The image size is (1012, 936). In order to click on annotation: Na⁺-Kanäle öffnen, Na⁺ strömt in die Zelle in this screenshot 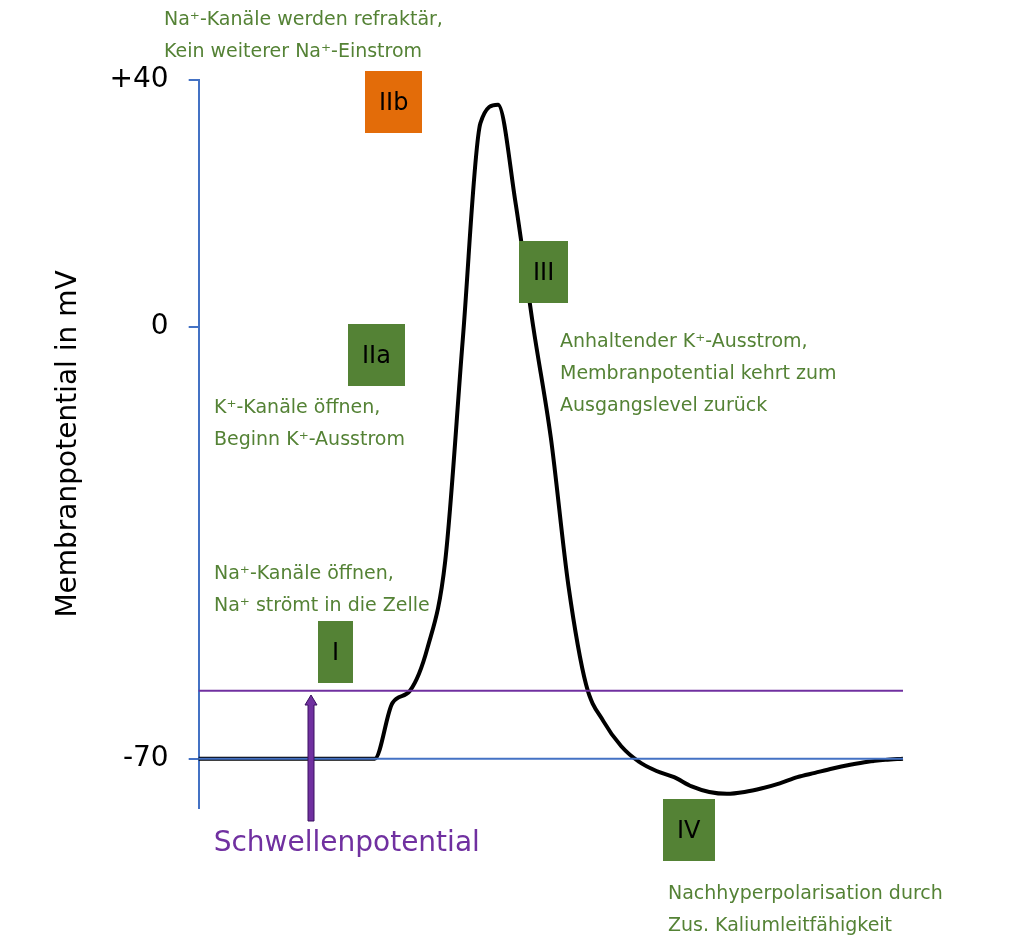, I will do `click(322, 588)`.